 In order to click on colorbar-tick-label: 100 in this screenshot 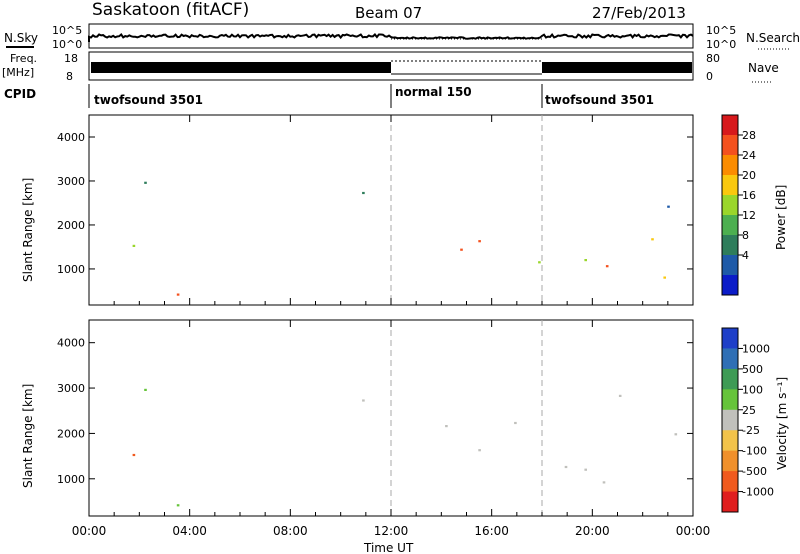, I will do `click(752, 389)`.